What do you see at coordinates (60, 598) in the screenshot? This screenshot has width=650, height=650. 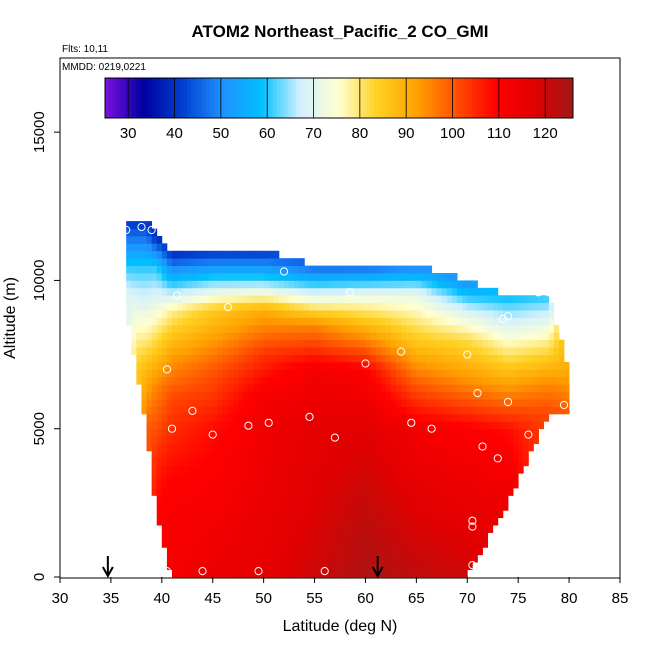 I see `x-tick-label: 30` at bounding box center [60, 598].